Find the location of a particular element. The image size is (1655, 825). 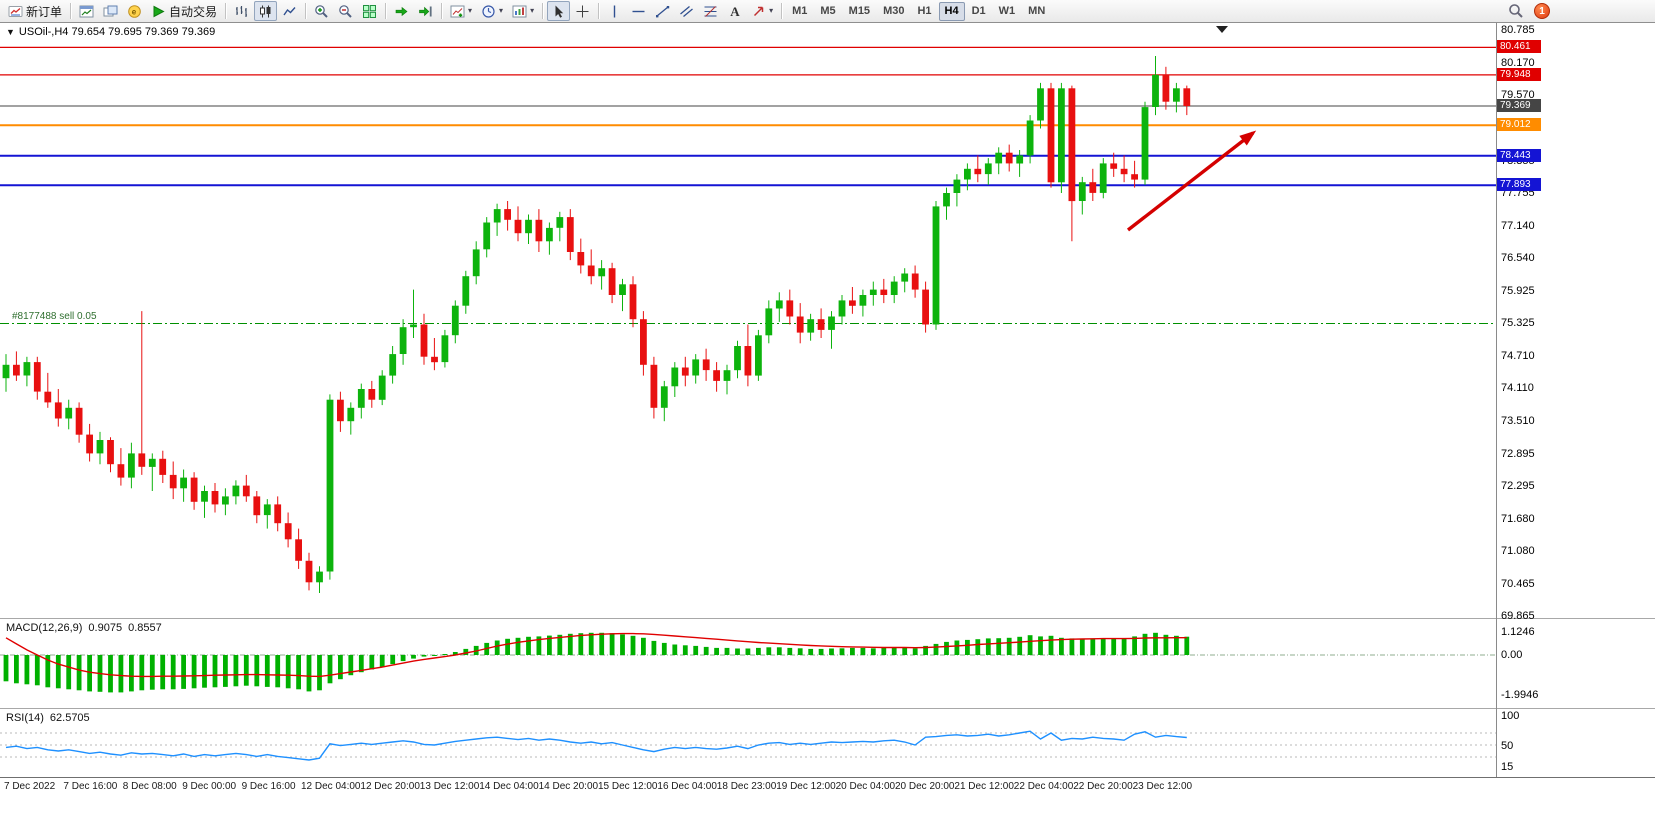

text-tool-icon: A is located at coordinates (734, 11).